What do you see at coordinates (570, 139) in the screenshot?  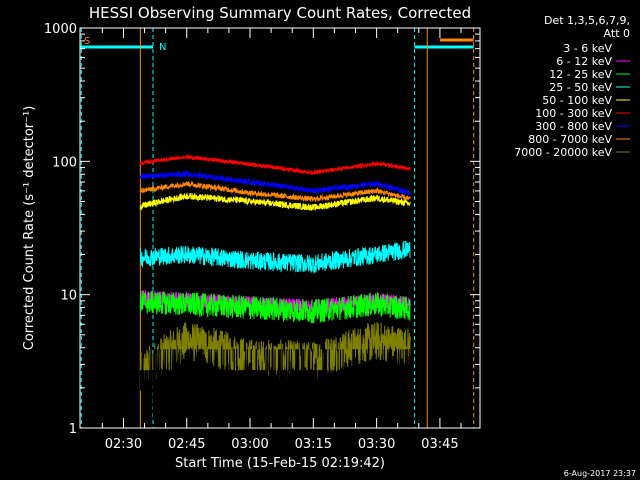 I see `legend-label: 800 - 7000 keV` at bounding box center [570, 139].